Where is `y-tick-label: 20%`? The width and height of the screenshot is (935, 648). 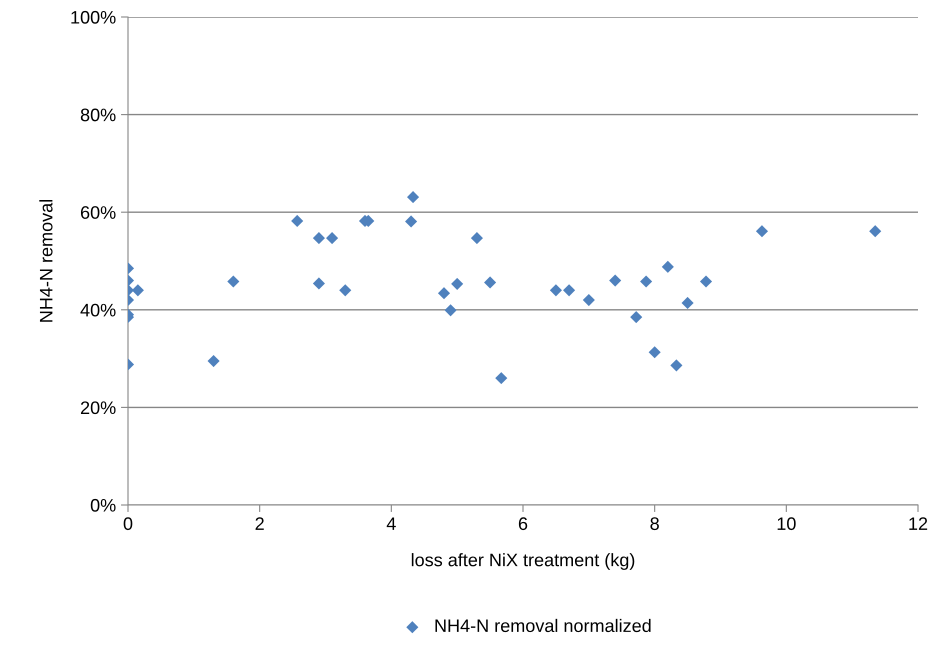 y-tick-label: 20% is located at coordinates (98, 407).